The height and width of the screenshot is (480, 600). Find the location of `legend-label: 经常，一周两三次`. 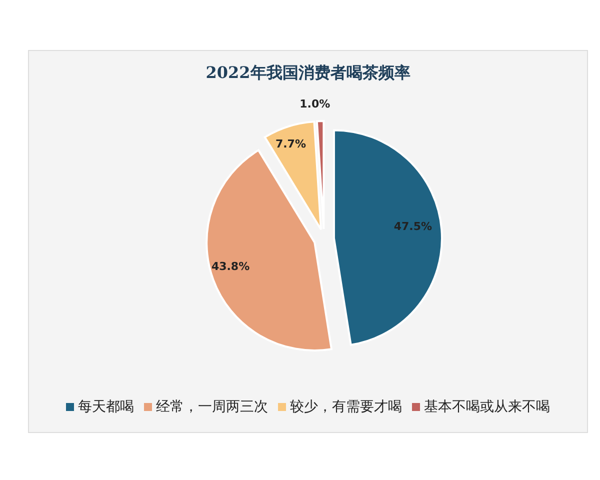

legend-label: 经常，一周两三次 is located at coordinates (212, 407).